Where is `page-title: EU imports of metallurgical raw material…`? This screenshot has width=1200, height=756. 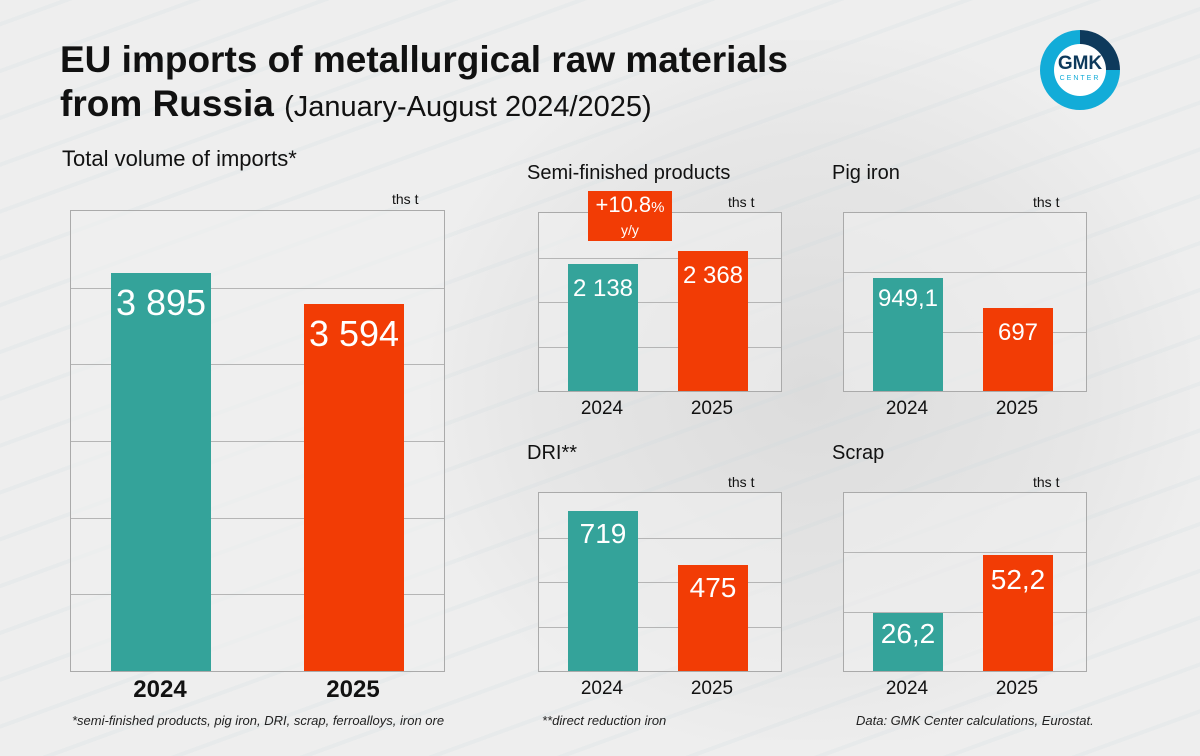 page-title: EU imports of metallurgical raw material… is located at coordinates (540, 83).